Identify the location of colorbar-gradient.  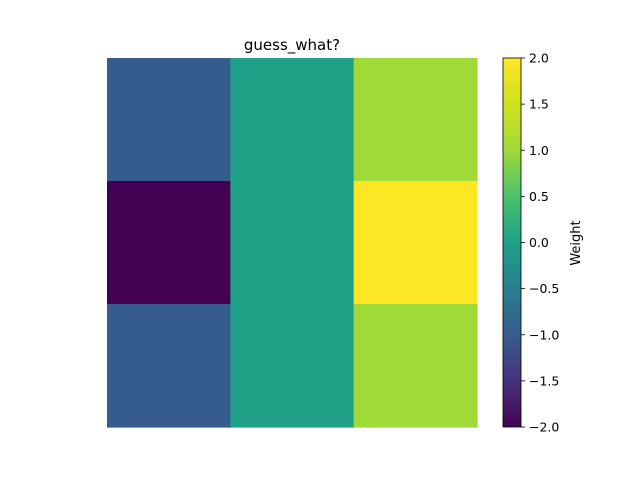
(512, 242).